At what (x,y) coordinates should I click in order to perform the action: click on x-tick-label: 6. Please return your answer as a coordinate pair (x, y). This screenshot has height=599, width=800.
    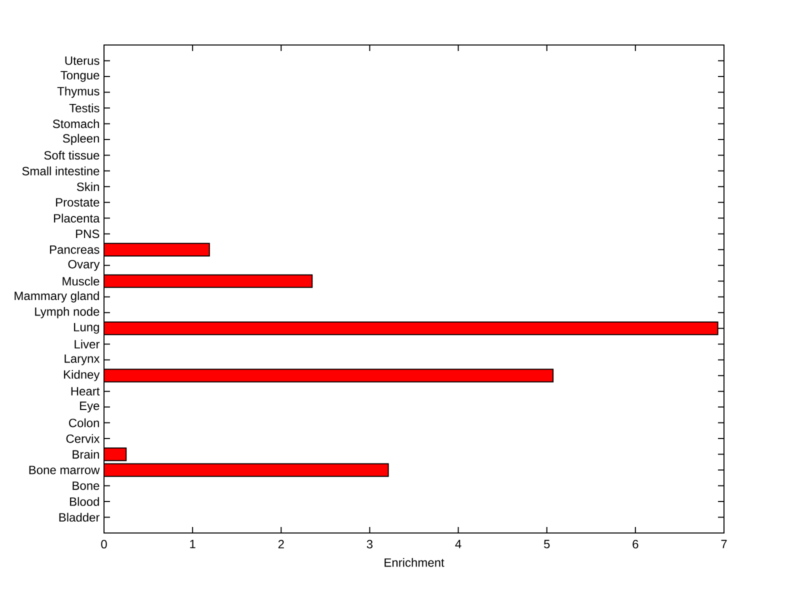
    Looking at the image, I should click on (635, 544).